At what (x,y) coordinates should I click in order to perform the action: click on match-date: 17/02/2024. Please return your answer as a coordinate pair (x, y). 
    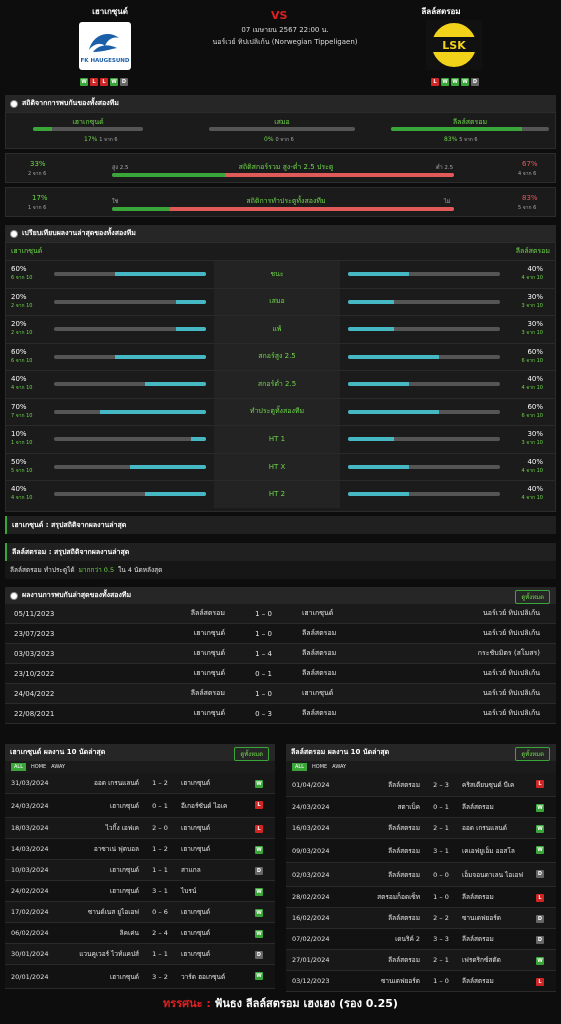
    Looking at the image, I should click on (30, 912).